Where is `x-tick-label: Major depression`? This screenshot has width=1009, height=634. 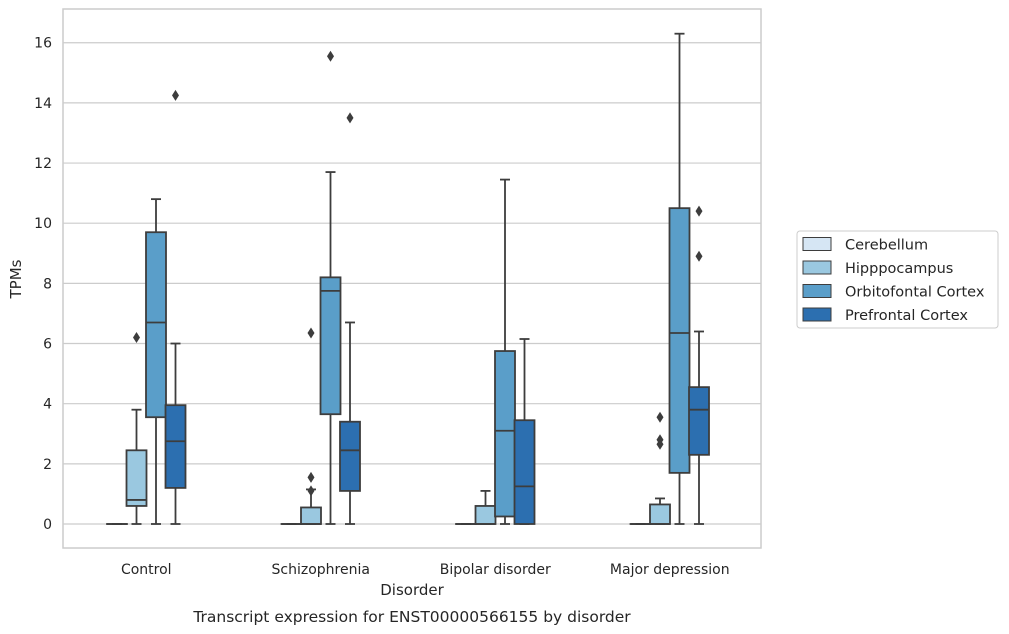
x-tick-label: Major depression is located at coordinates (670, 570).